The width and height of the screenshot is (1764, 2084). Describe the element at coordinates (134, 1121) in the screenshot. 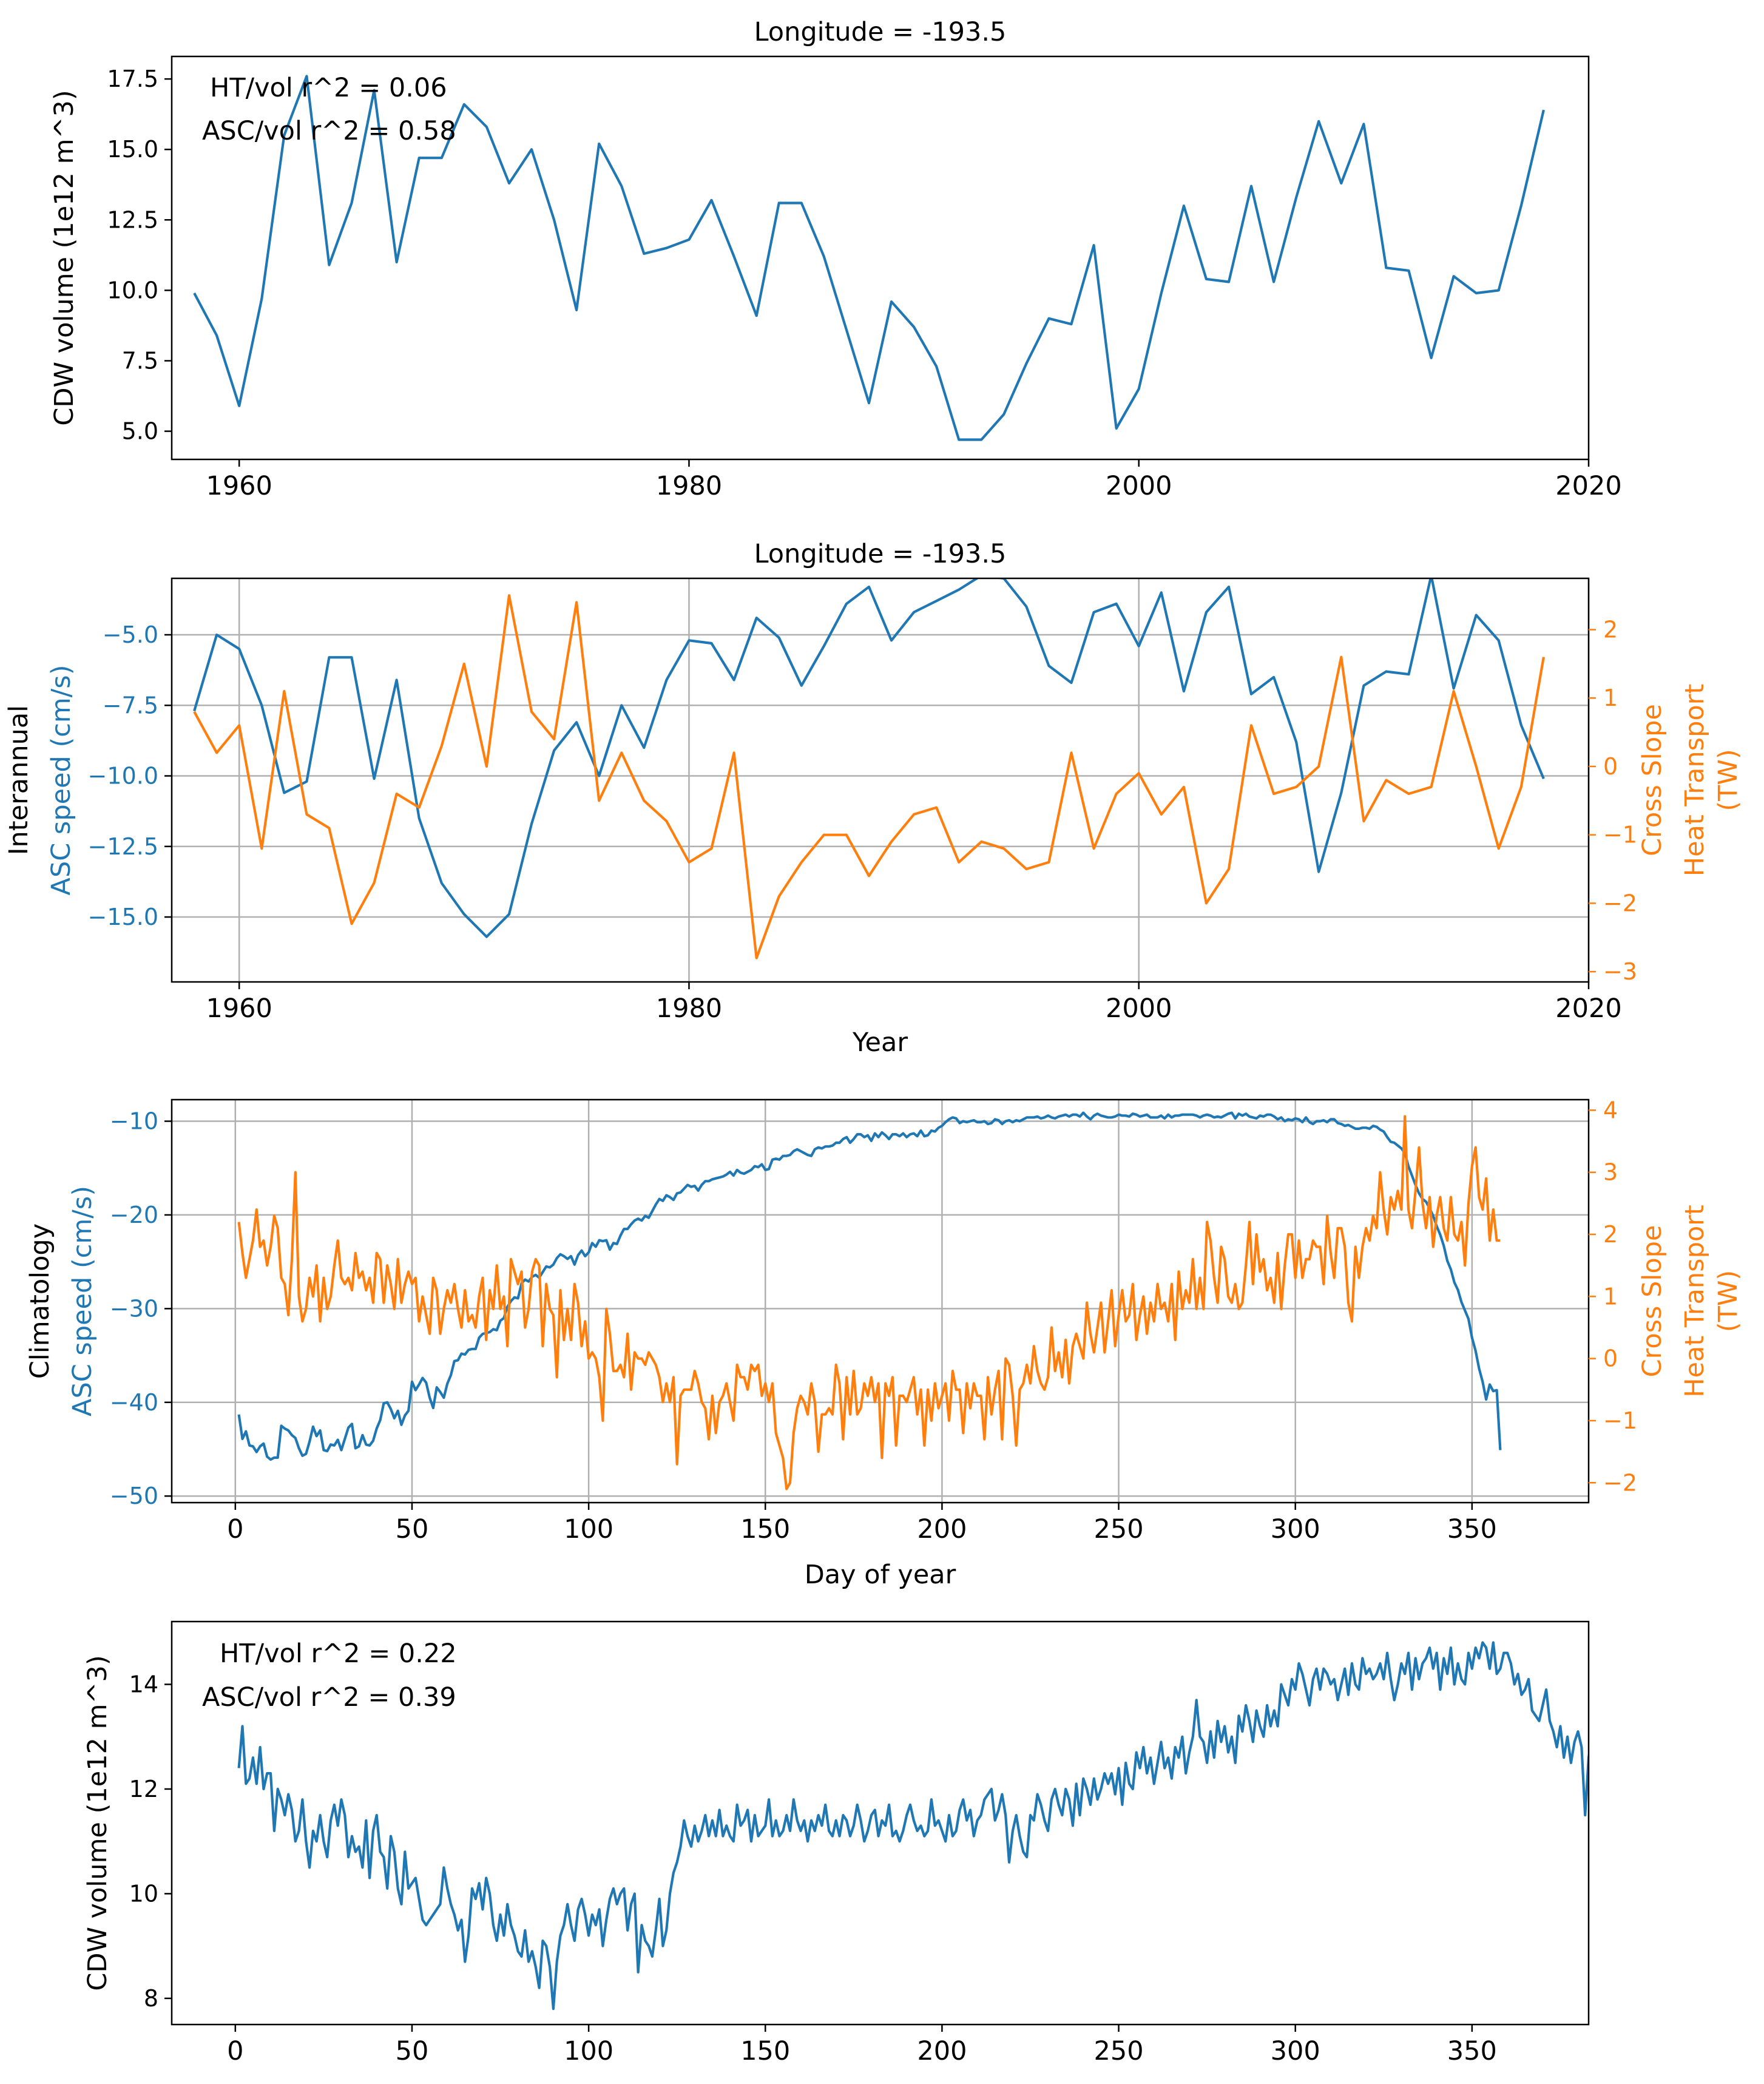

I see `y-tick-label: −10` at that location.